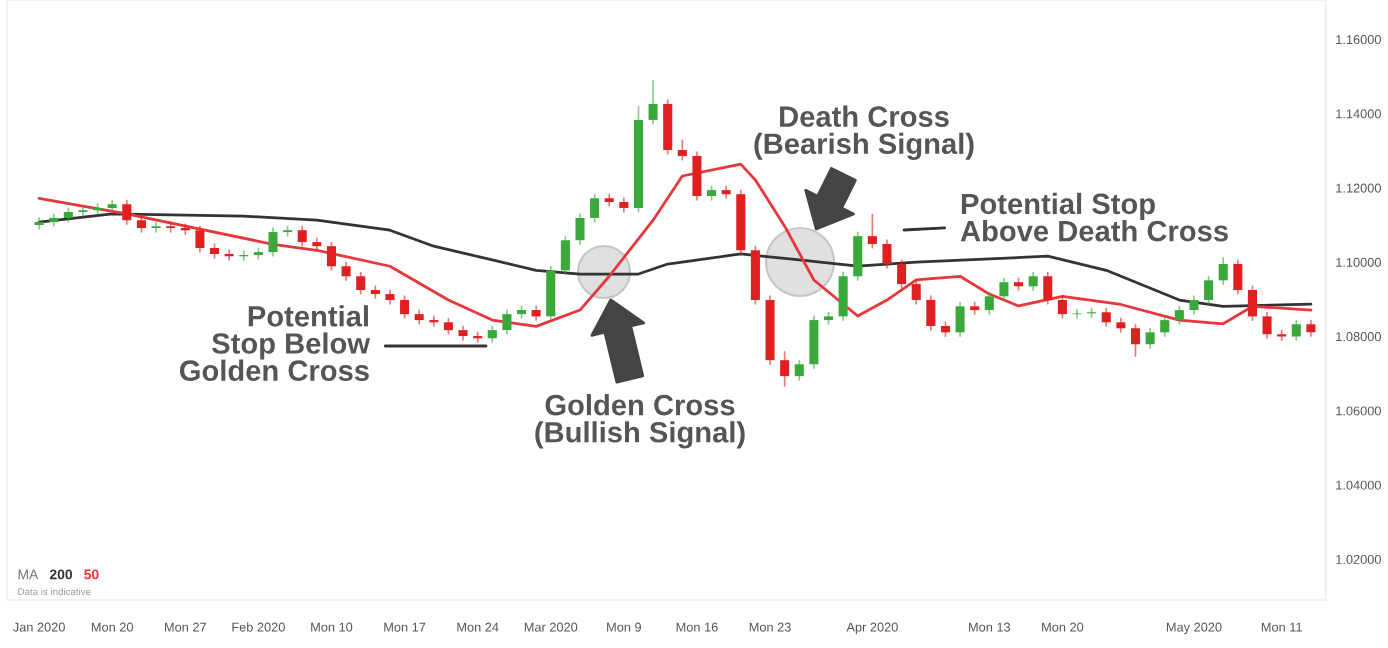  Describe the element at coordinates (864, 132) in the screenshot. I see `annotation: Death Cross (Bearish Signal)` at that location.